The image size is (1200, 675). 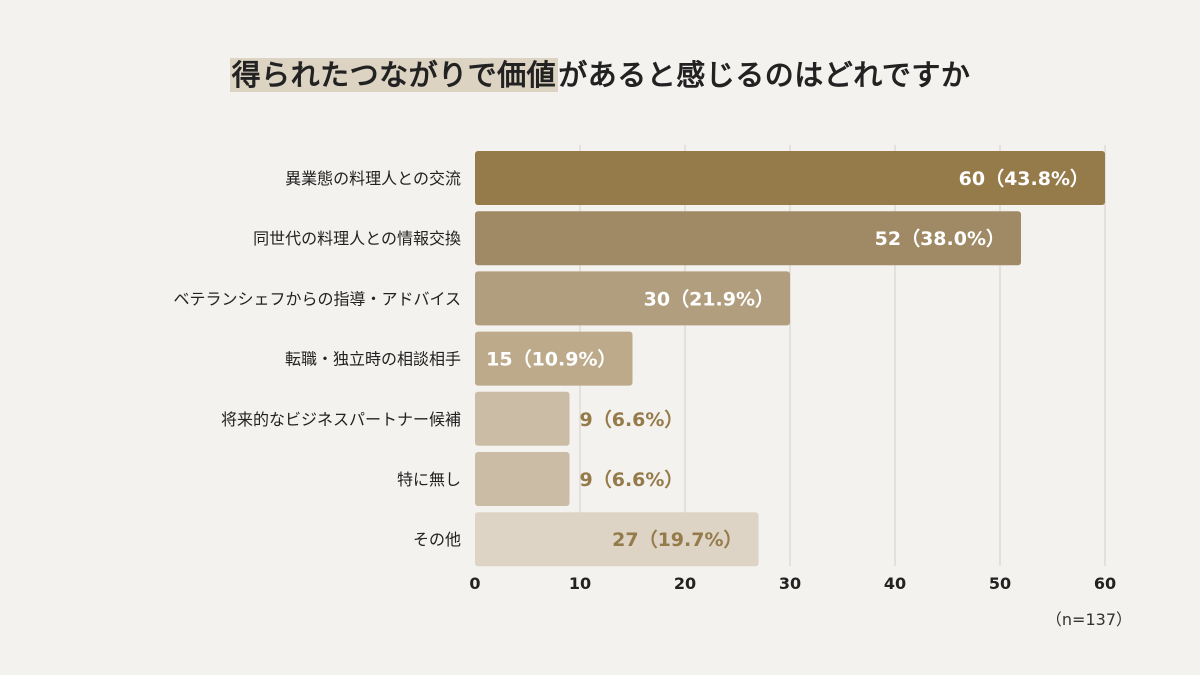 I want to click on chart-title-rest: があると感じるのはどれですか, so click(x=764, y=75).